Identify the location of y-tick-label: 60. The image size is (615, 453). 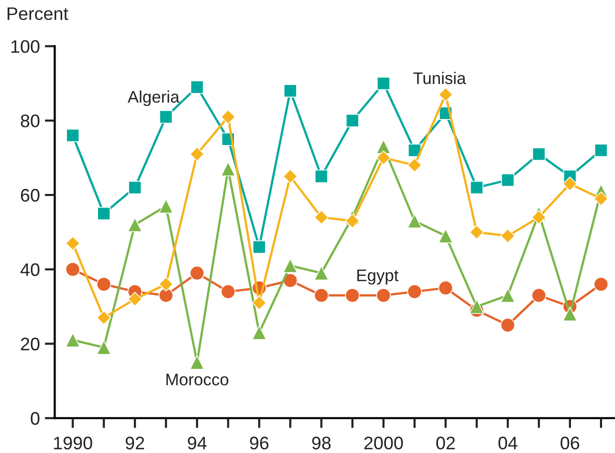
(30, 195).